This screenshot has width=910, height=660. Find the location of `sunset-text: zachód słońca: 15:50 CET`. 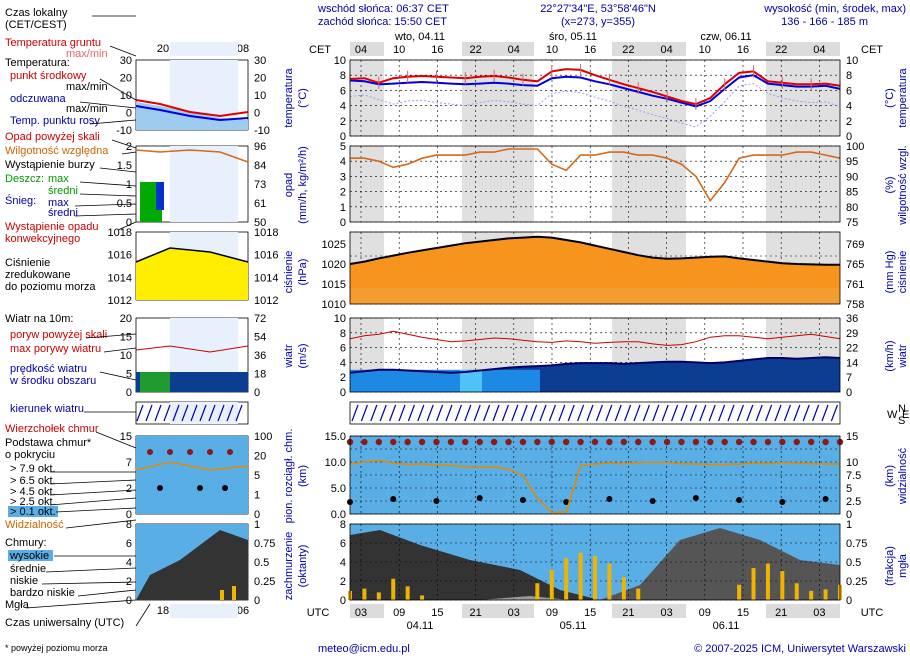

sunset-text: zachód słońca: 15:50 CET is located at coordinates (382, 22).